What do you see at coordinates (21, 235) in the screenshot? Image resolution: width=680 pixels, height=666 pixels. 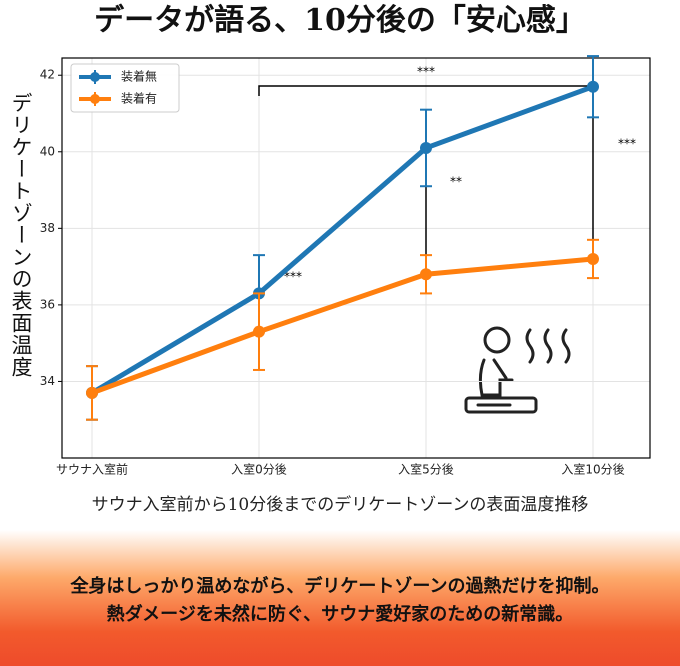 I see `y-axis-label: デリケートゾーンの表面温度` at bounding box center [21, 235].